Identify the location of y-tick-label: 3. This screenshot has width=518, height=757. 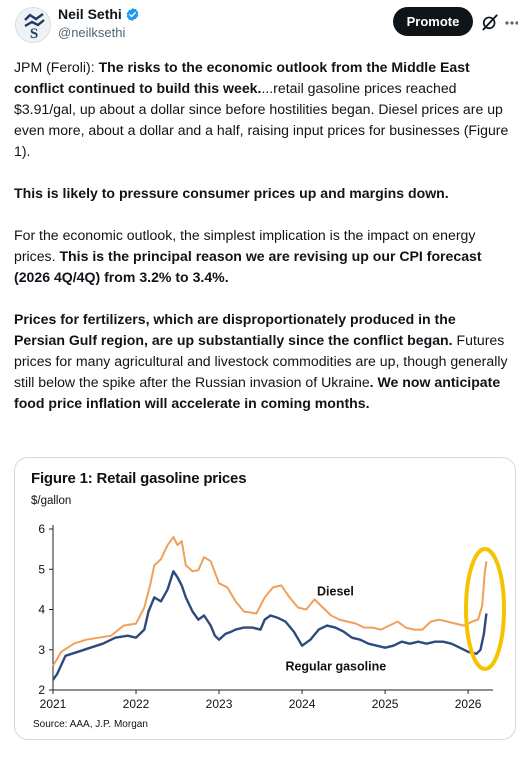
(41, 650).